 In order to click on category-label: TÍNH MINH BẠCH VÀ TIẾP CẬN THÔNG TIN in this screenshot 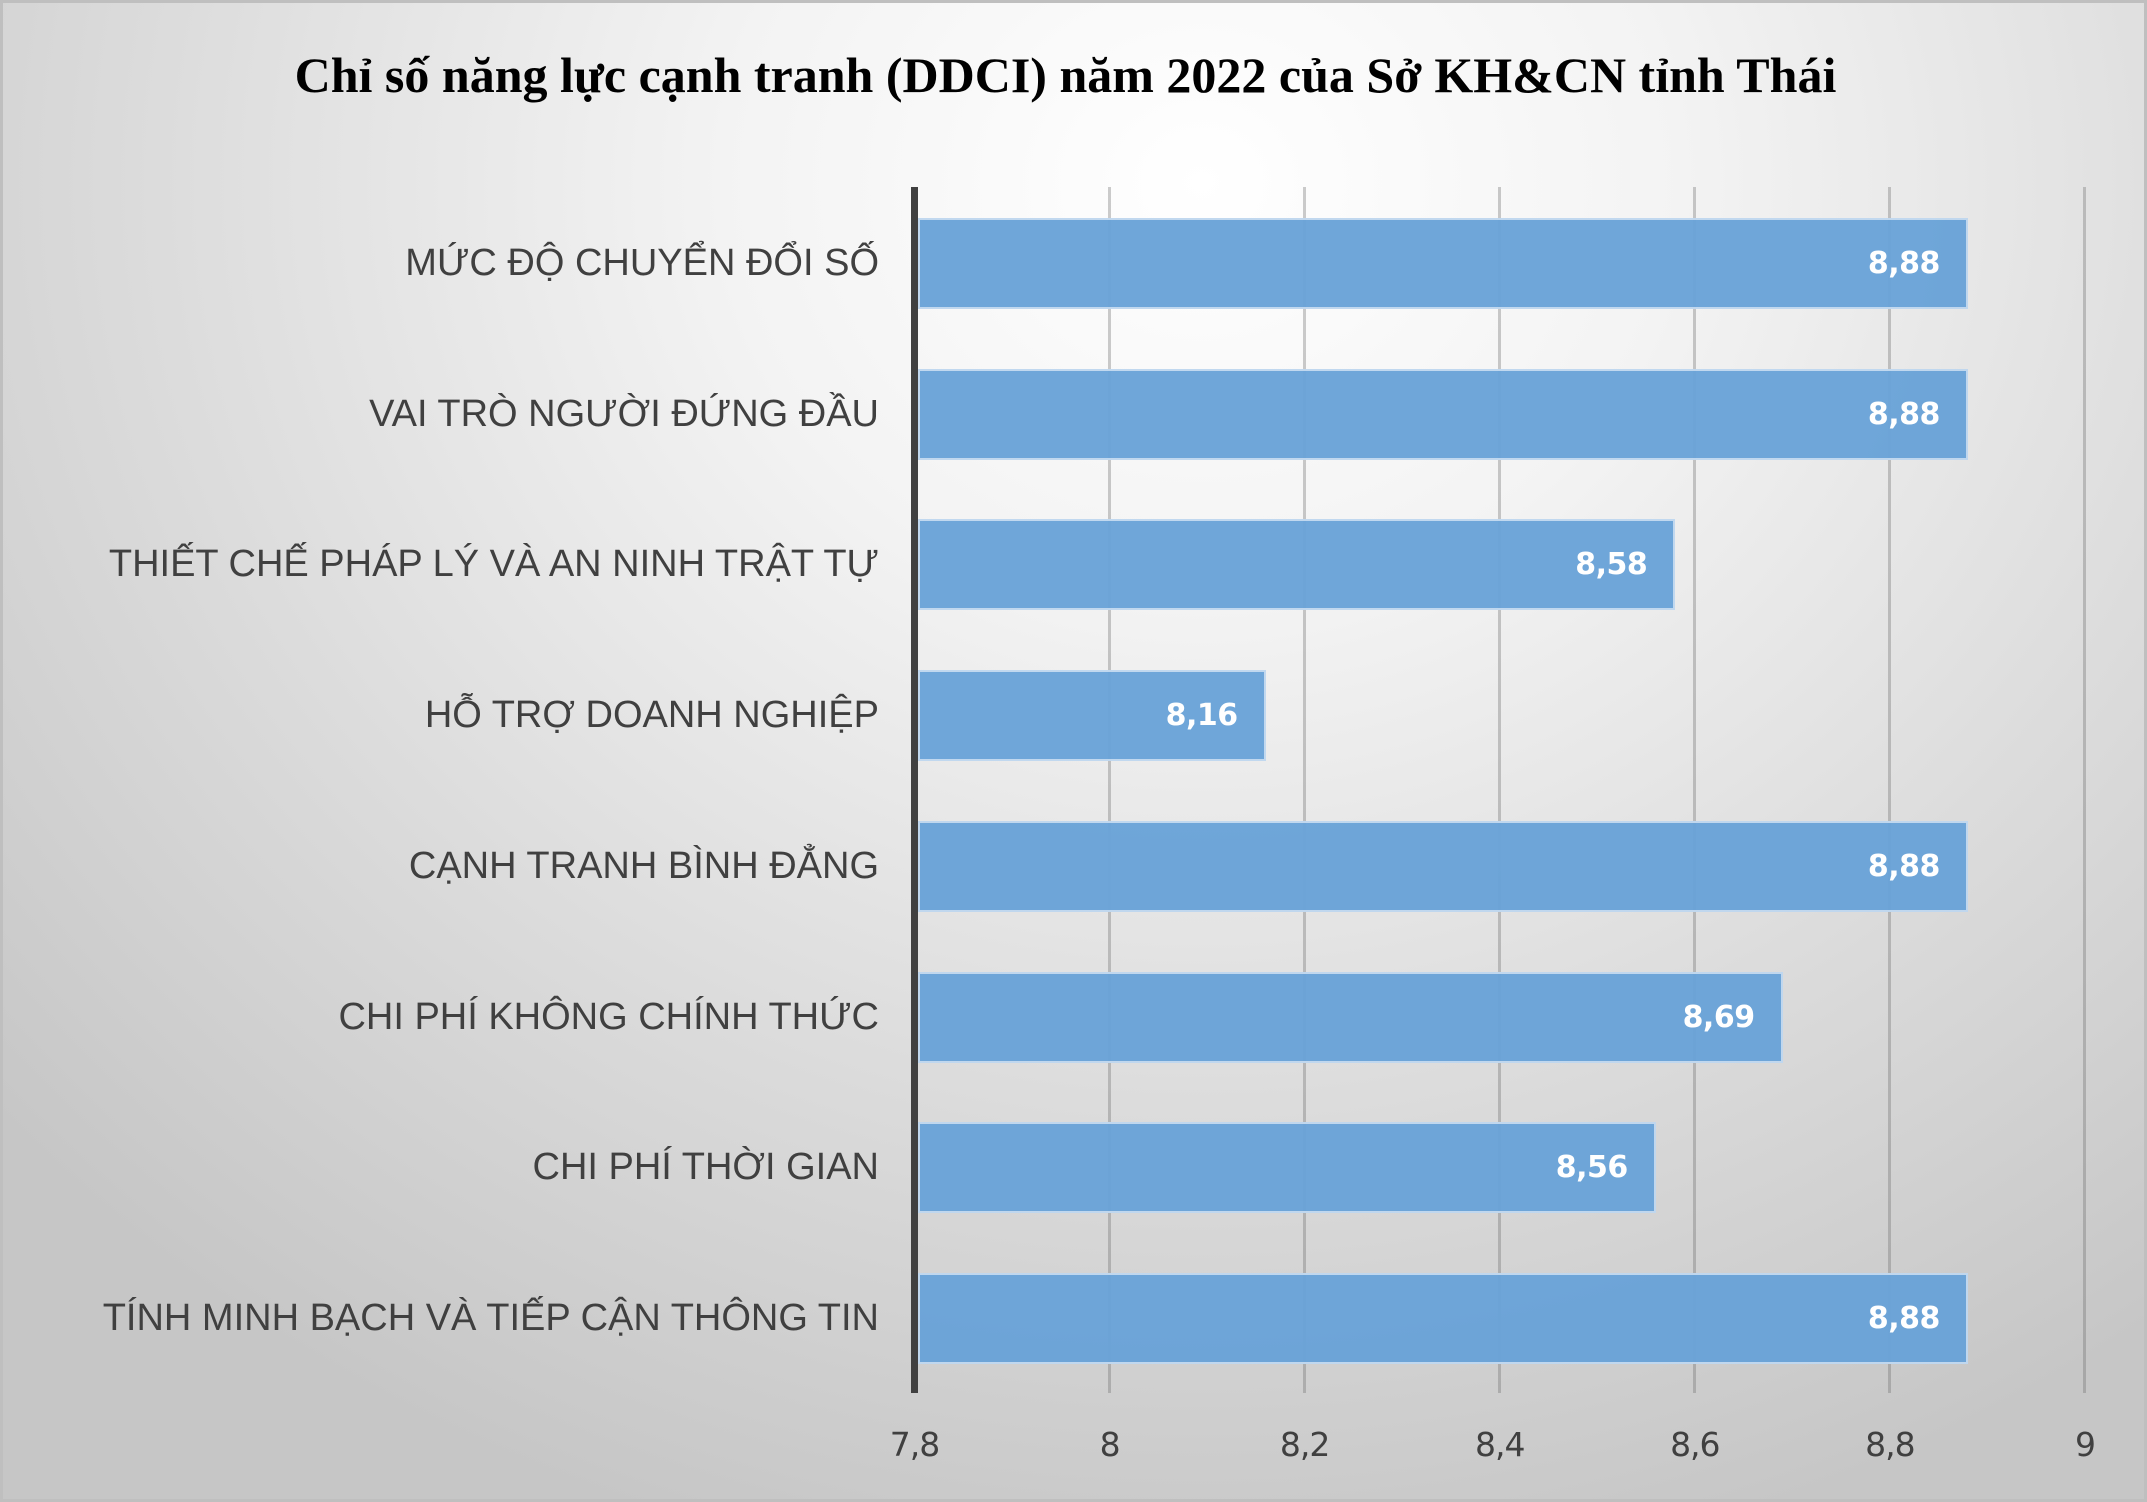, I will do `click(490, 1317)`.